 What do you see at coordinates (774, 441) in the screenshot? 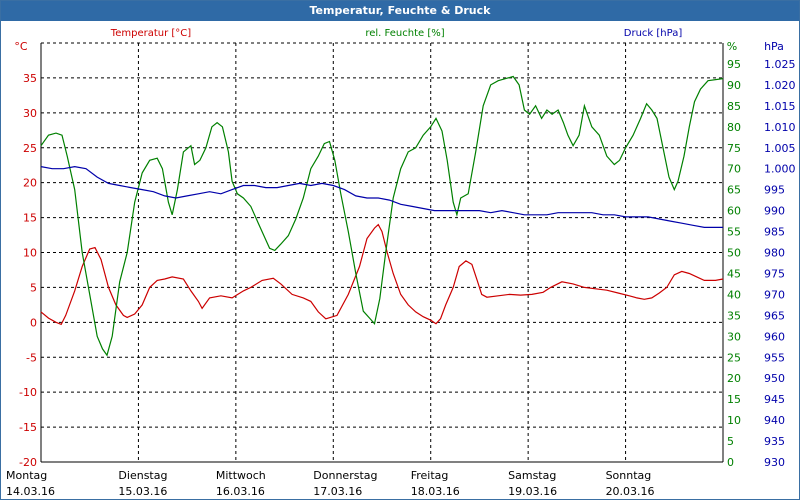
I see `pressure-tick-label: 935` at bounding box center [774, 441].